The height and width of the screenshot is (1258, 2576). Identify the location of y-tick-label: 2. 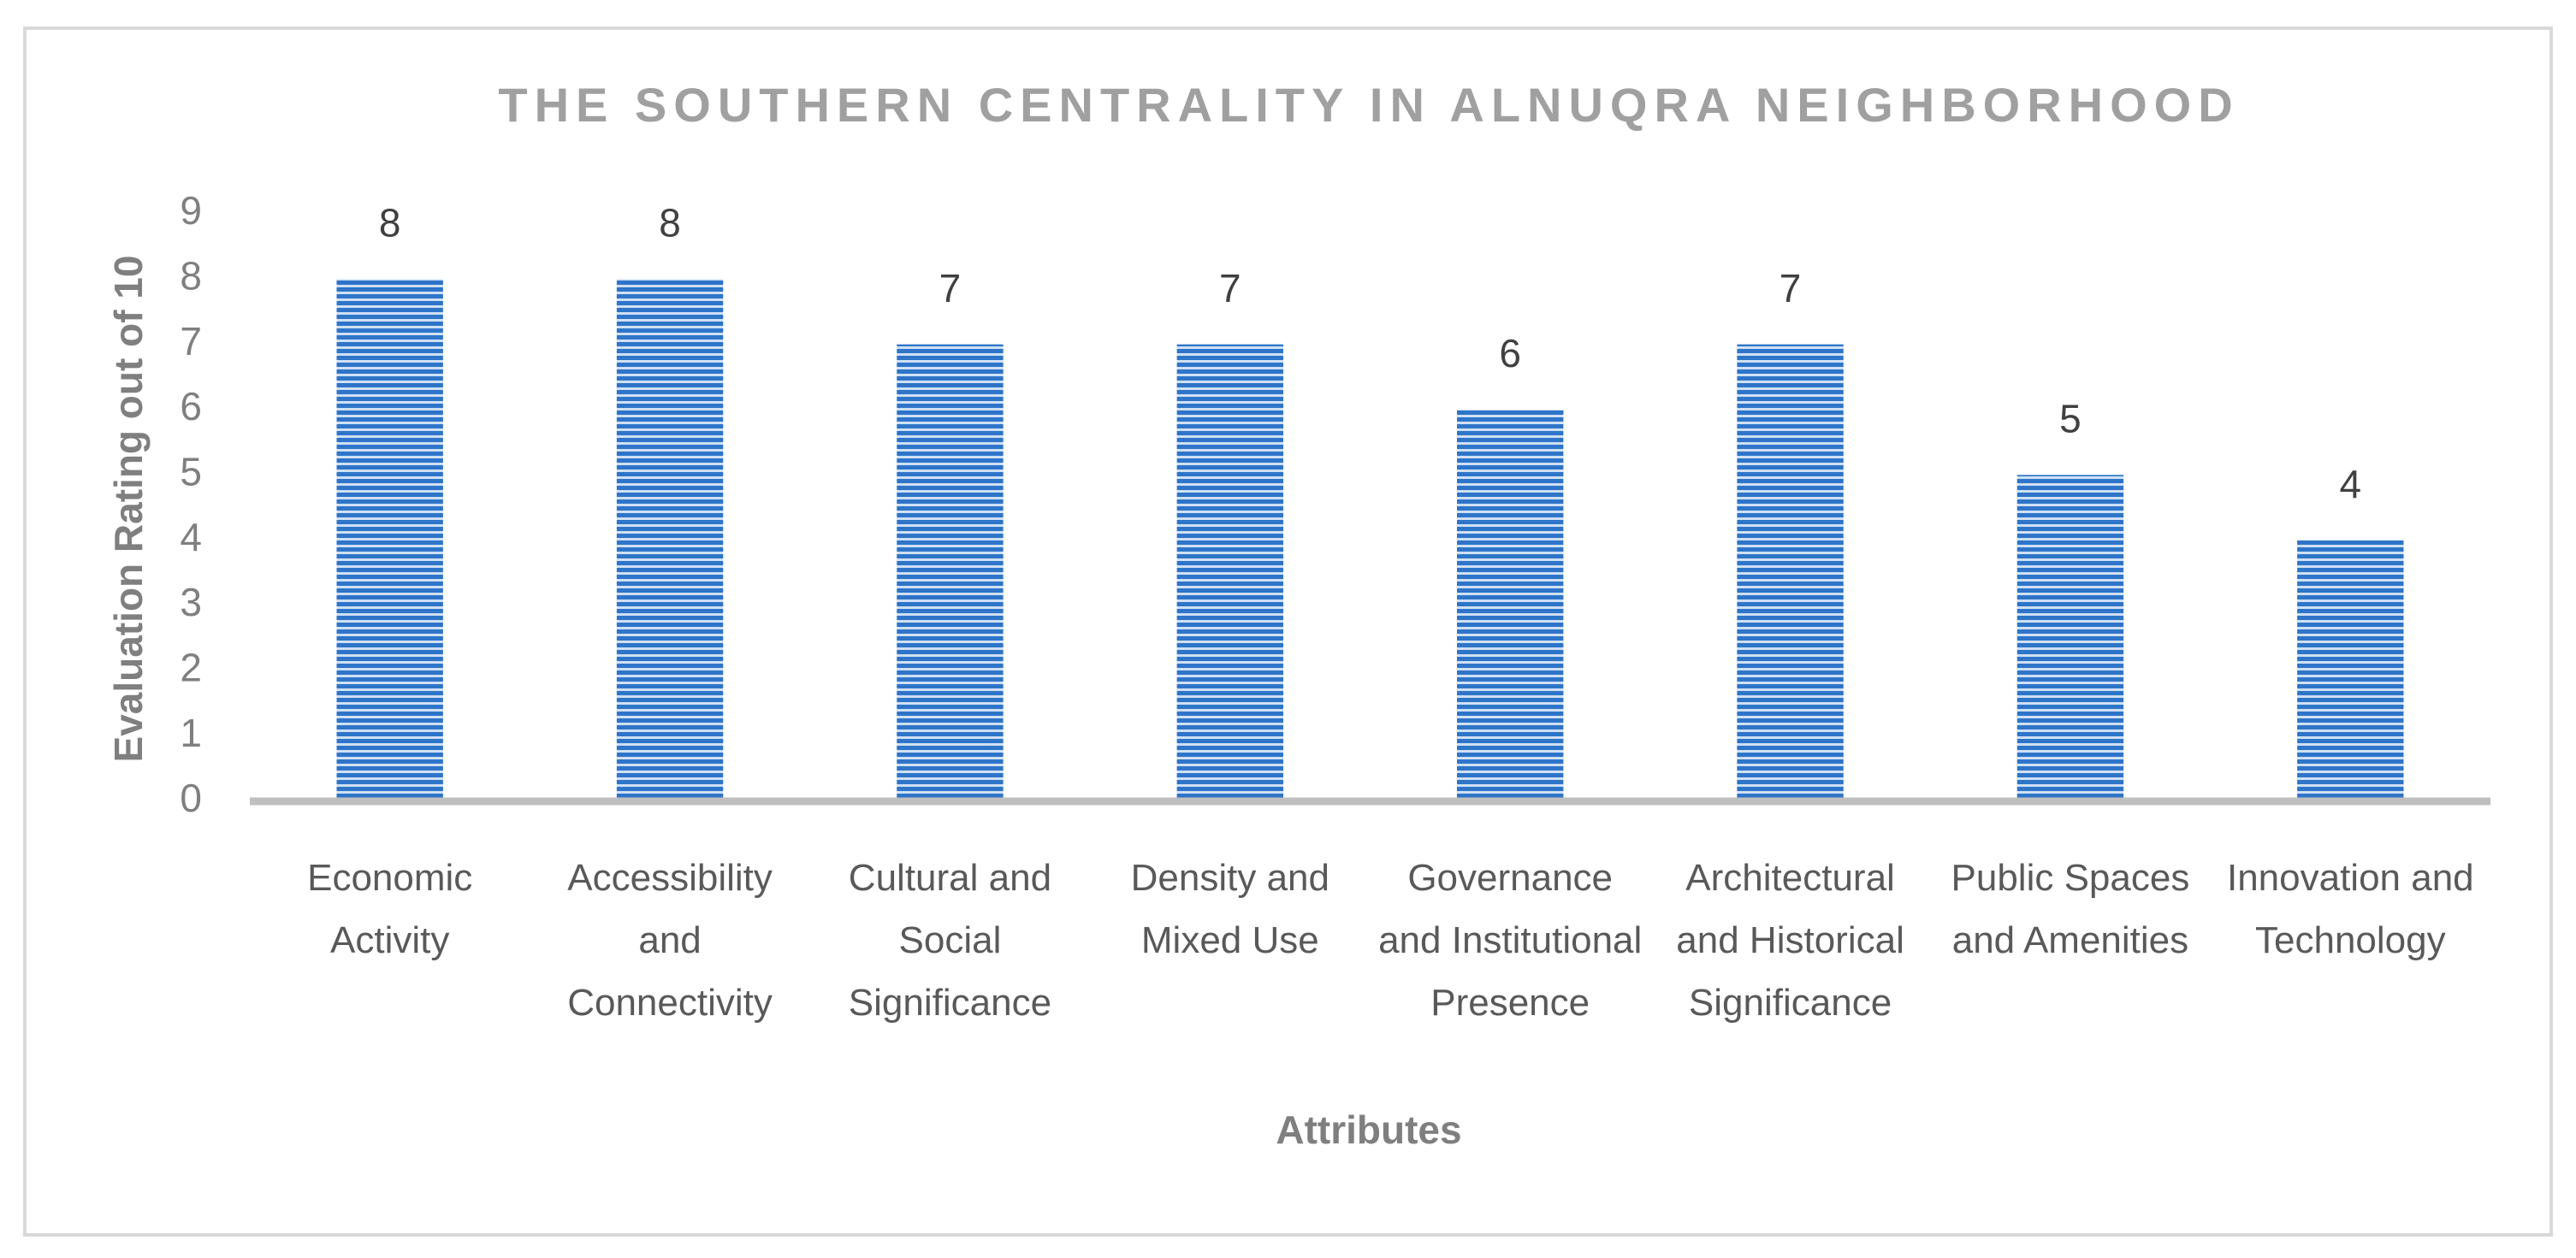
(191, 667).